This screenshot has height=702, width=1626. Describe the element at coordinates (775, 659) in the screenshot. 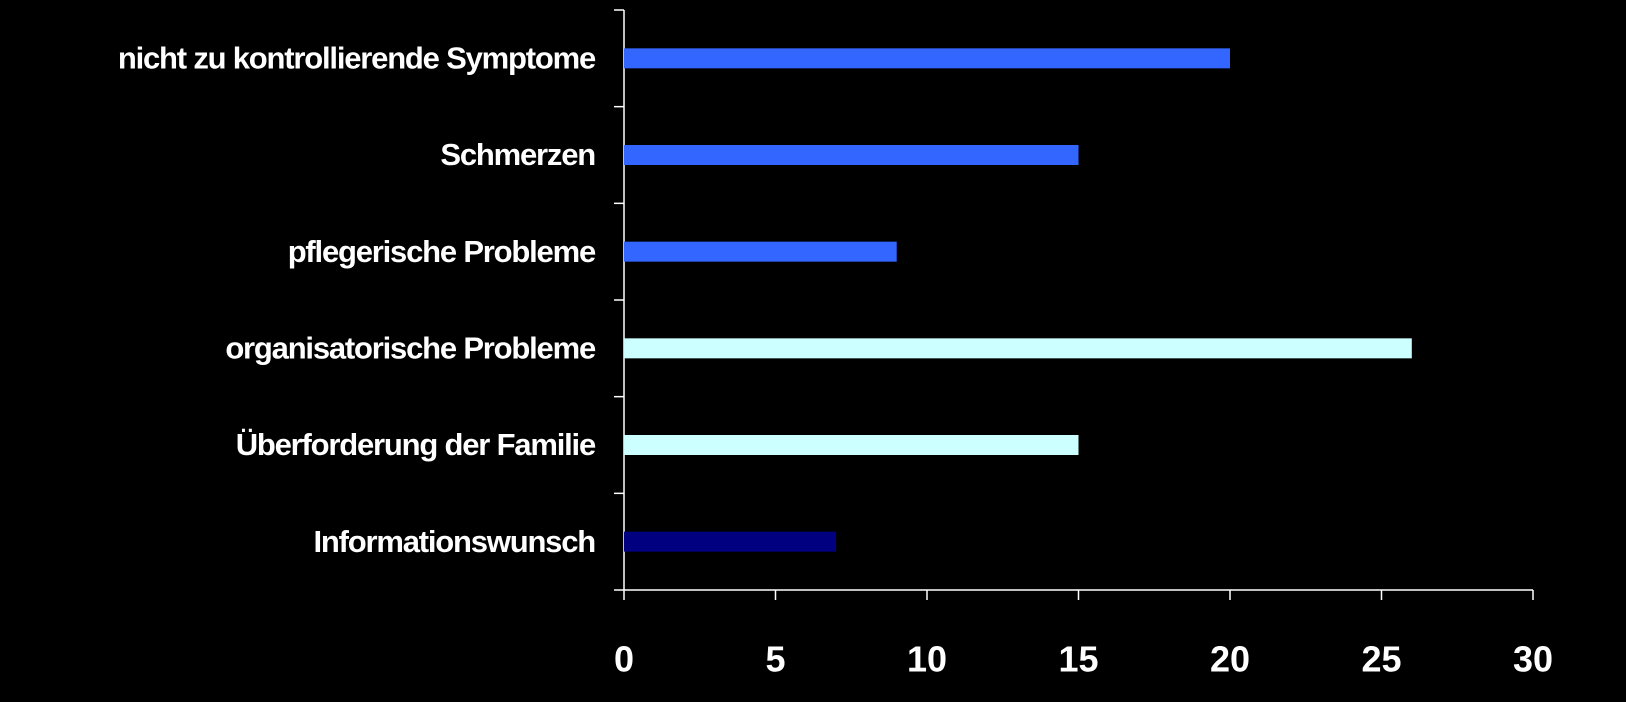

I see `x-tick-label: 5` at that location.